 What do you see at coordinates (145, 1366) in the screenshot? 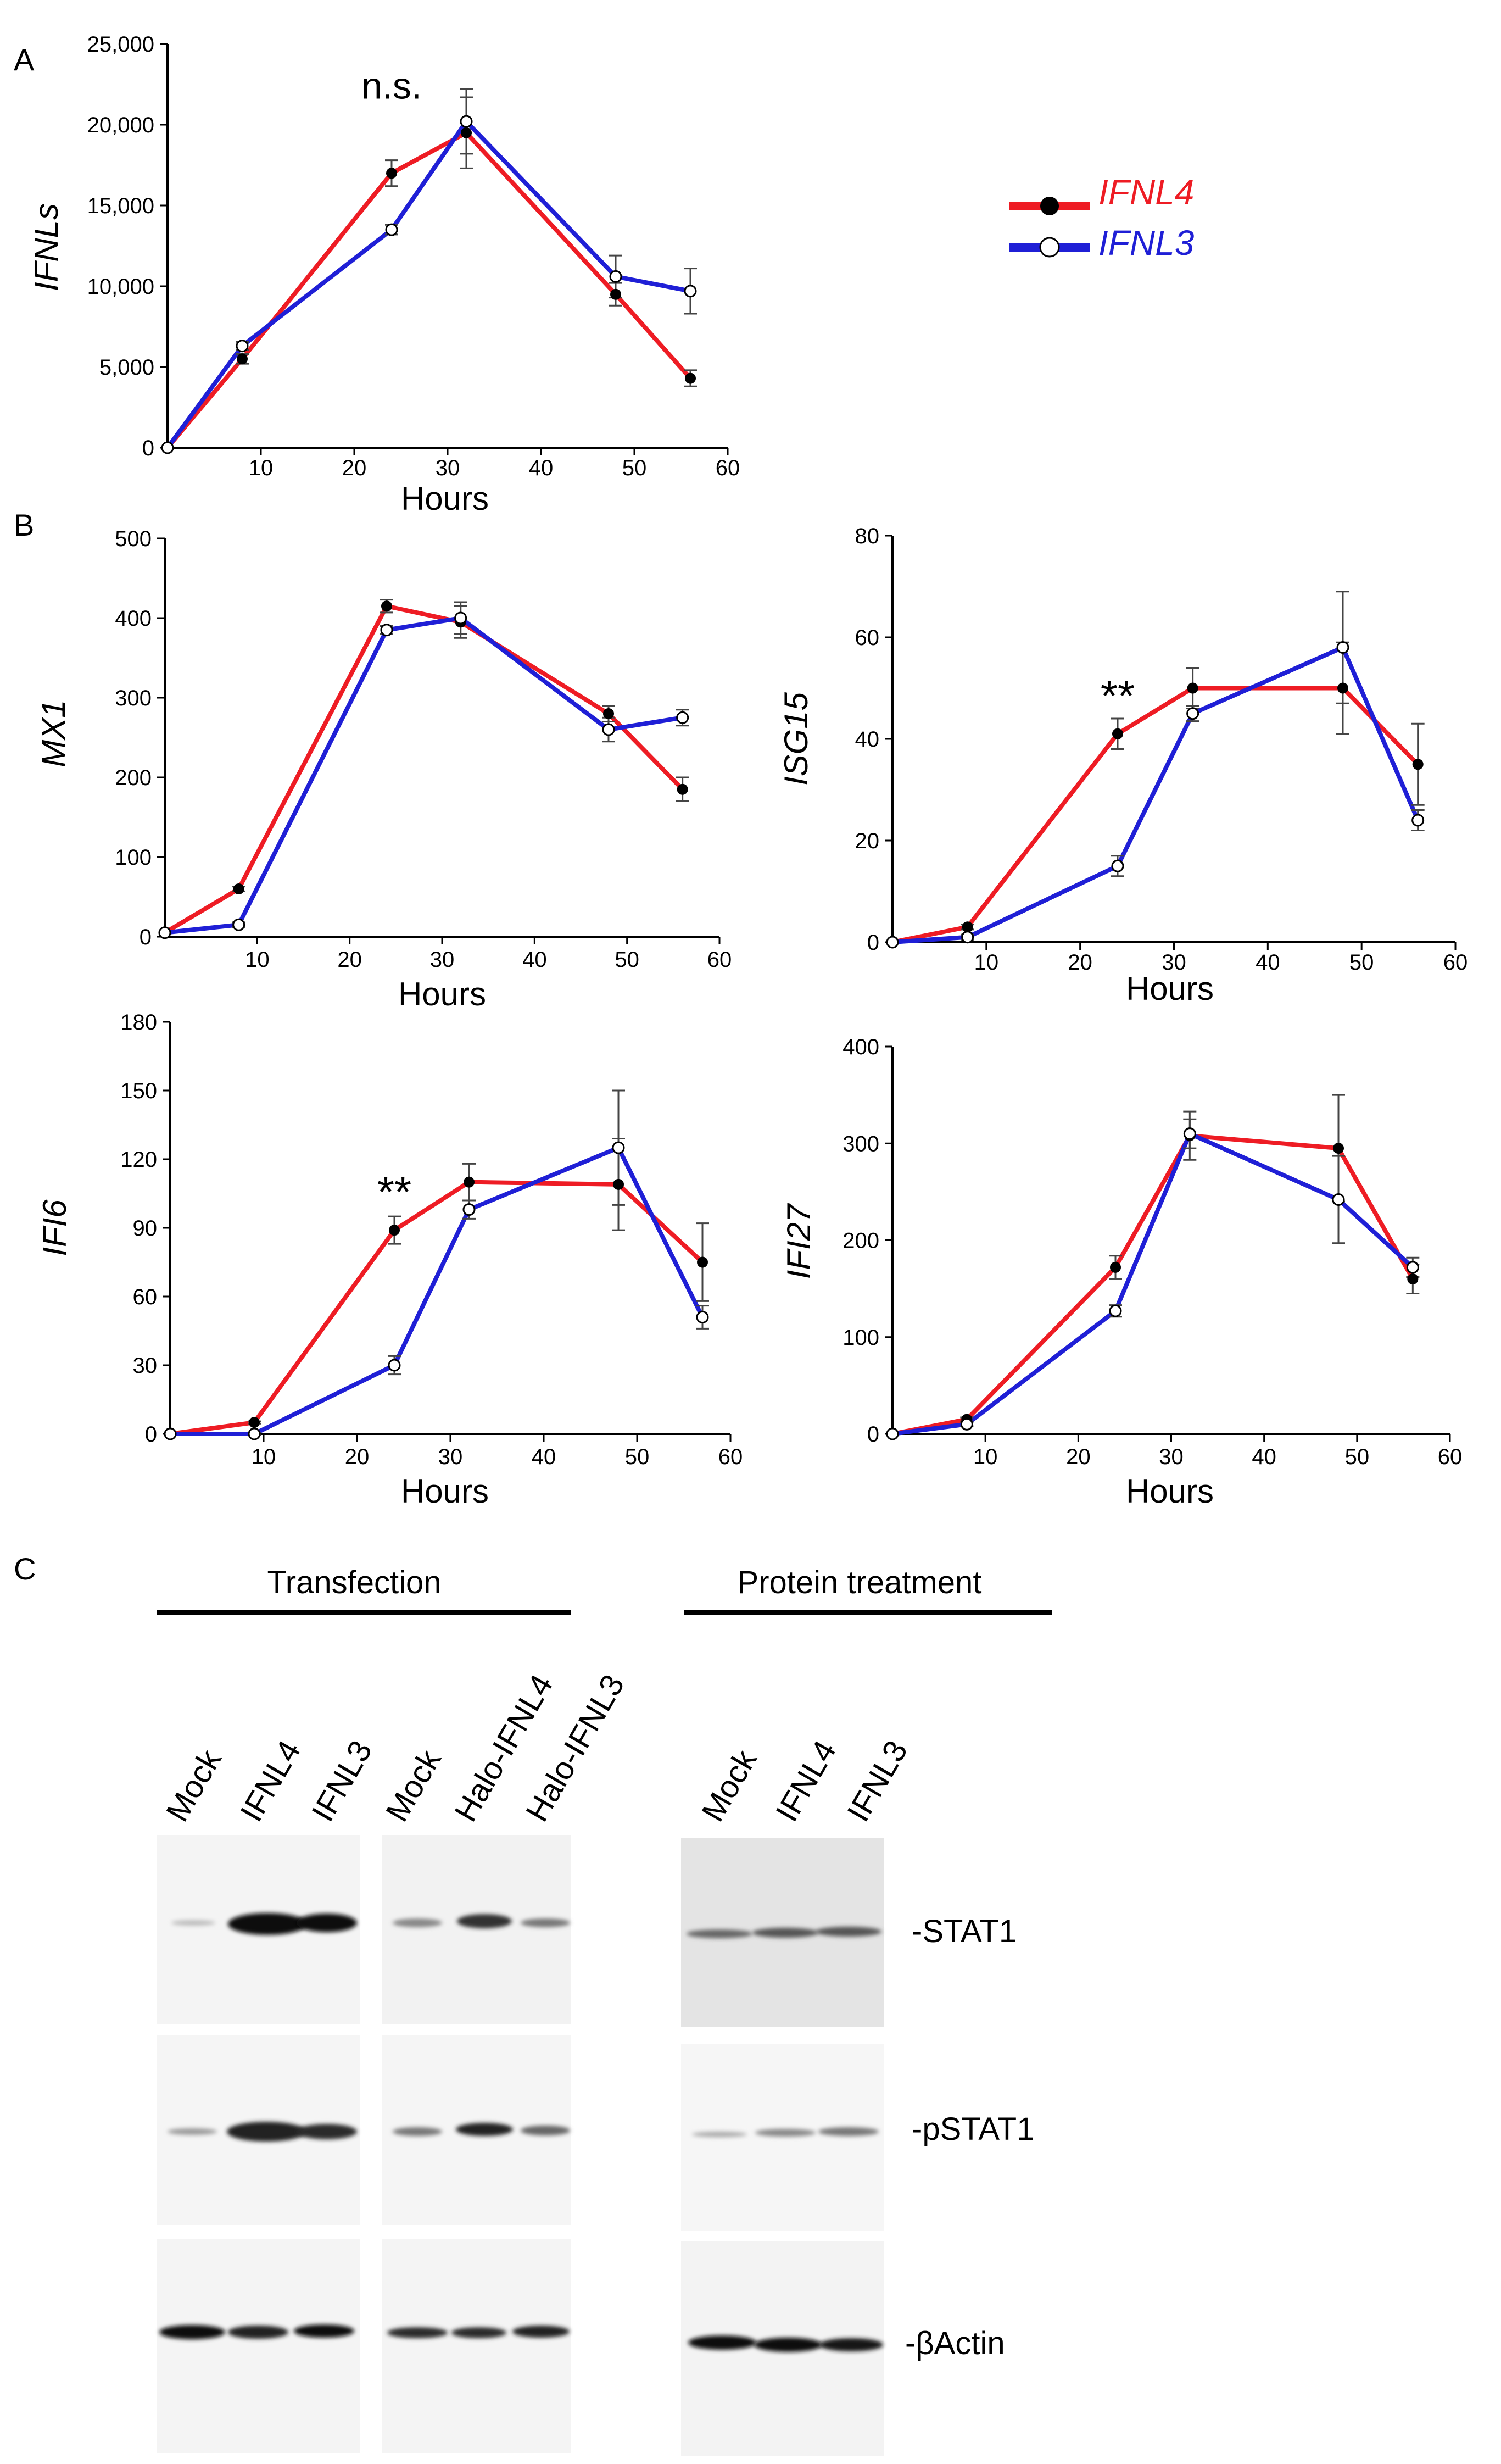
I see `ifi6-y-tick-label: 30` at bounding box center [145, 1366].